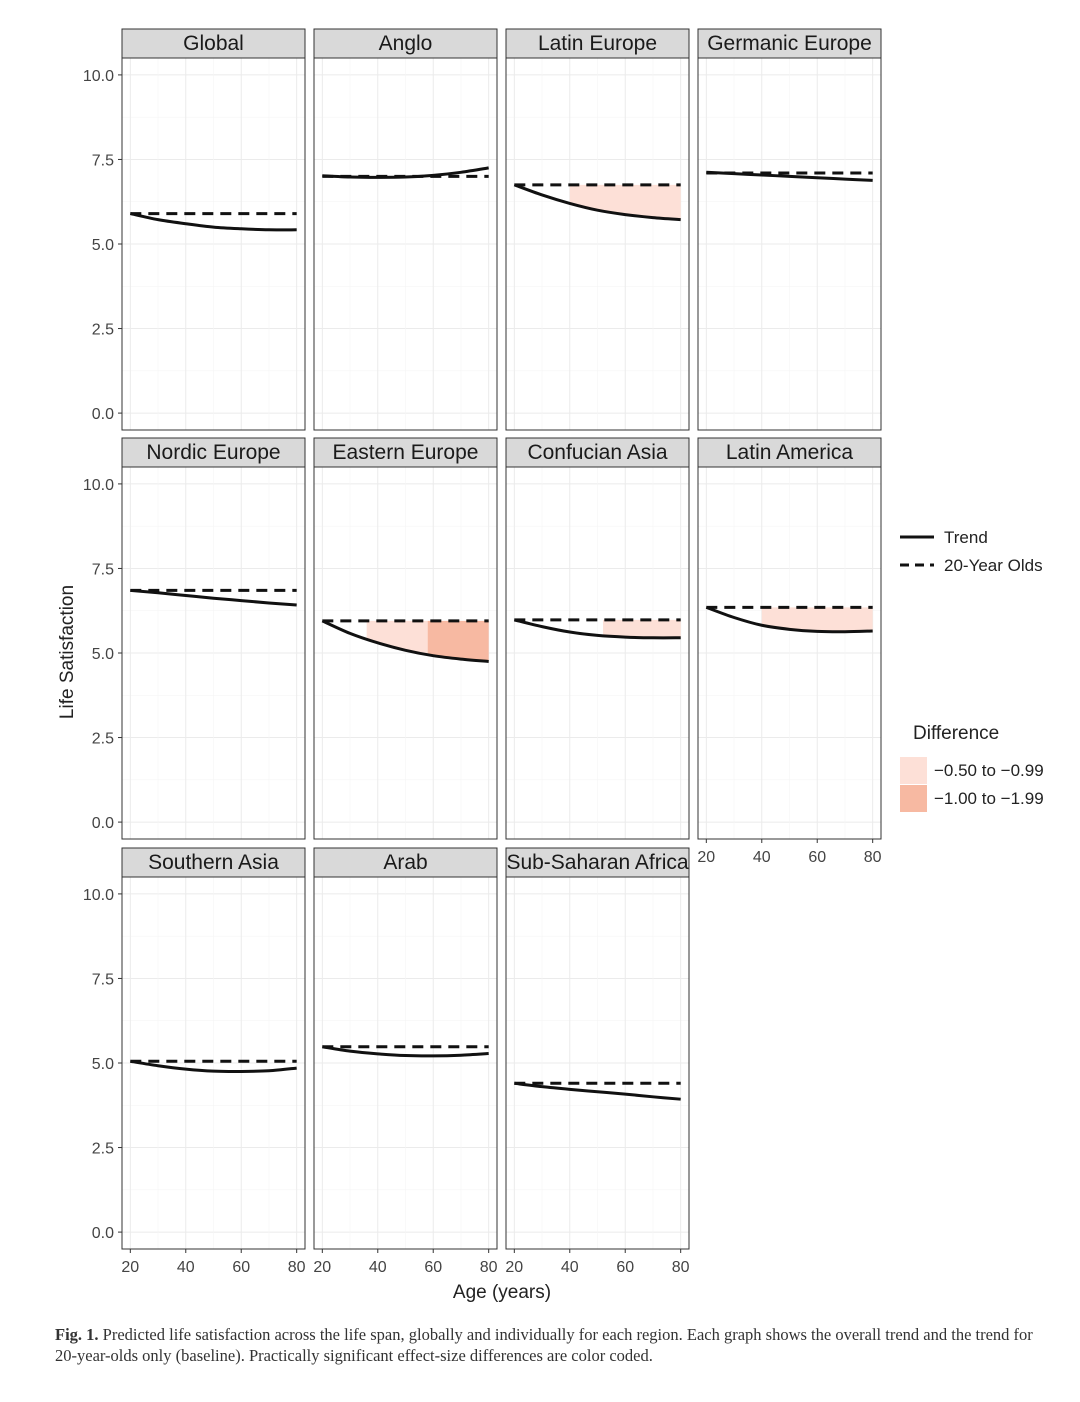 The image size is (1080, 1402). I want to click on caption-label: Fig. 1., so click(77, 1334).